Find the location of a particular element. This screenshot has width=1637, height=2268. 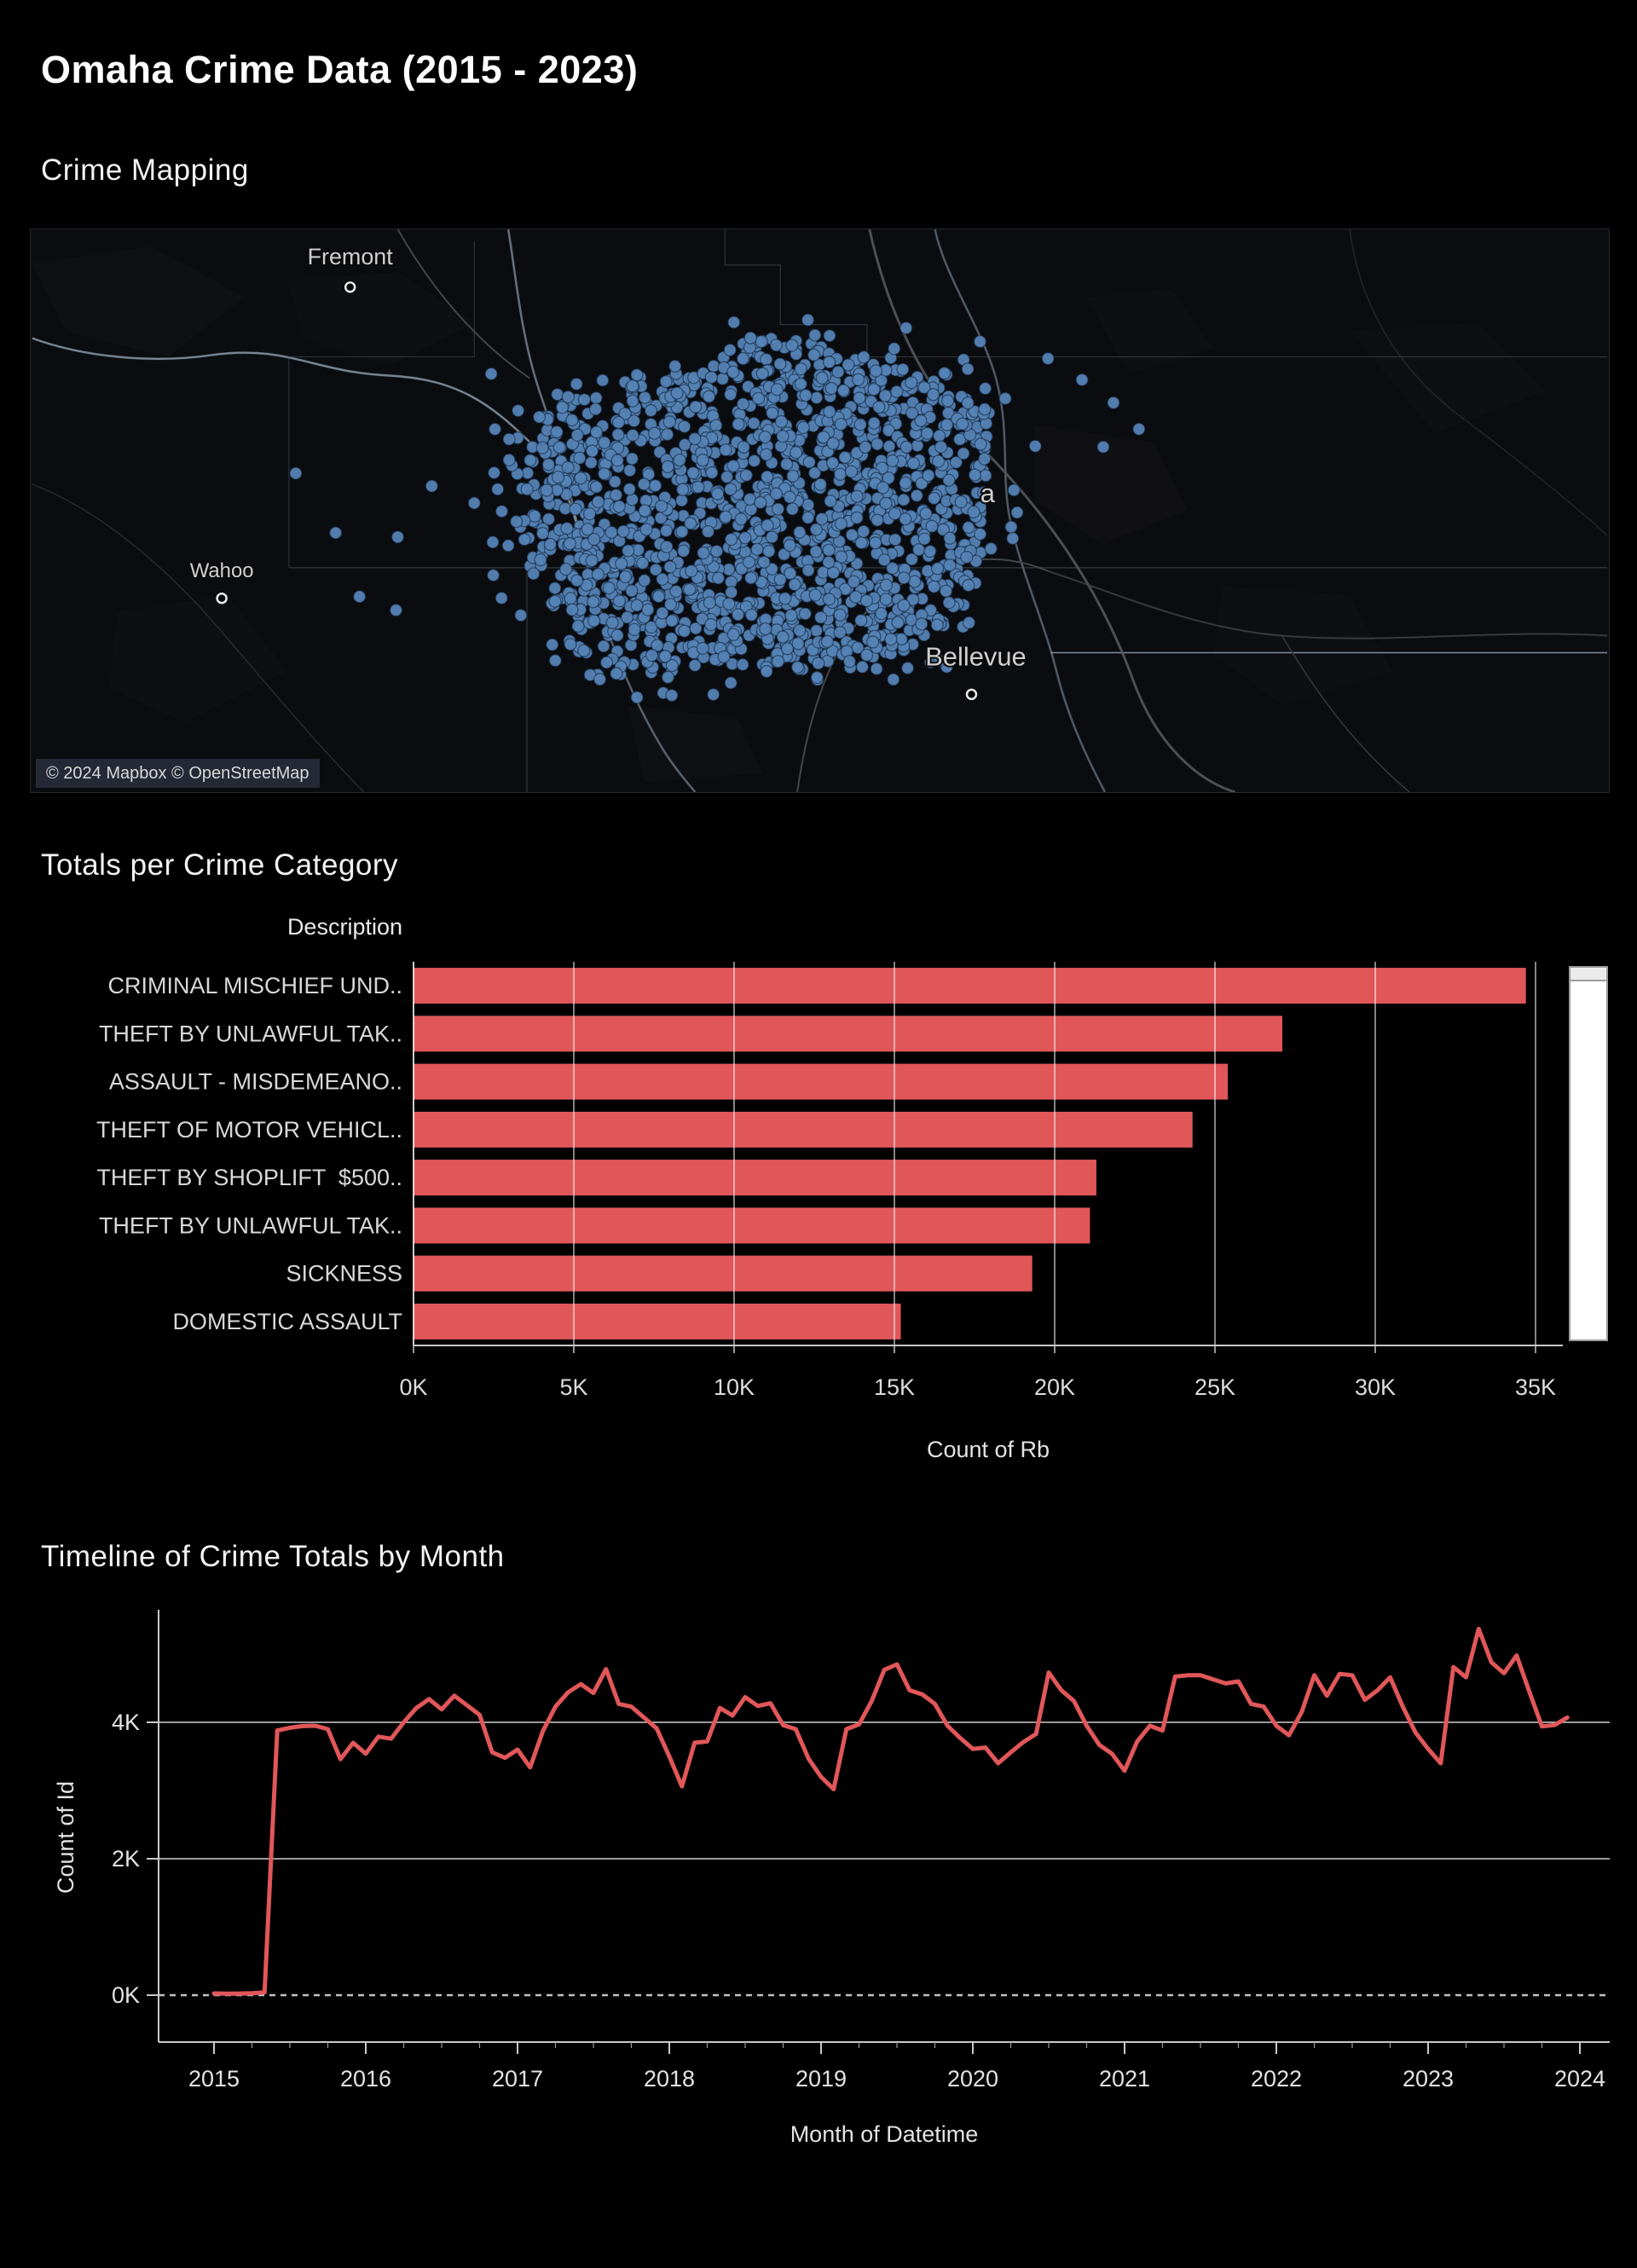

timeline-ytick-label: 4K is located at coordinates (126, 1722).